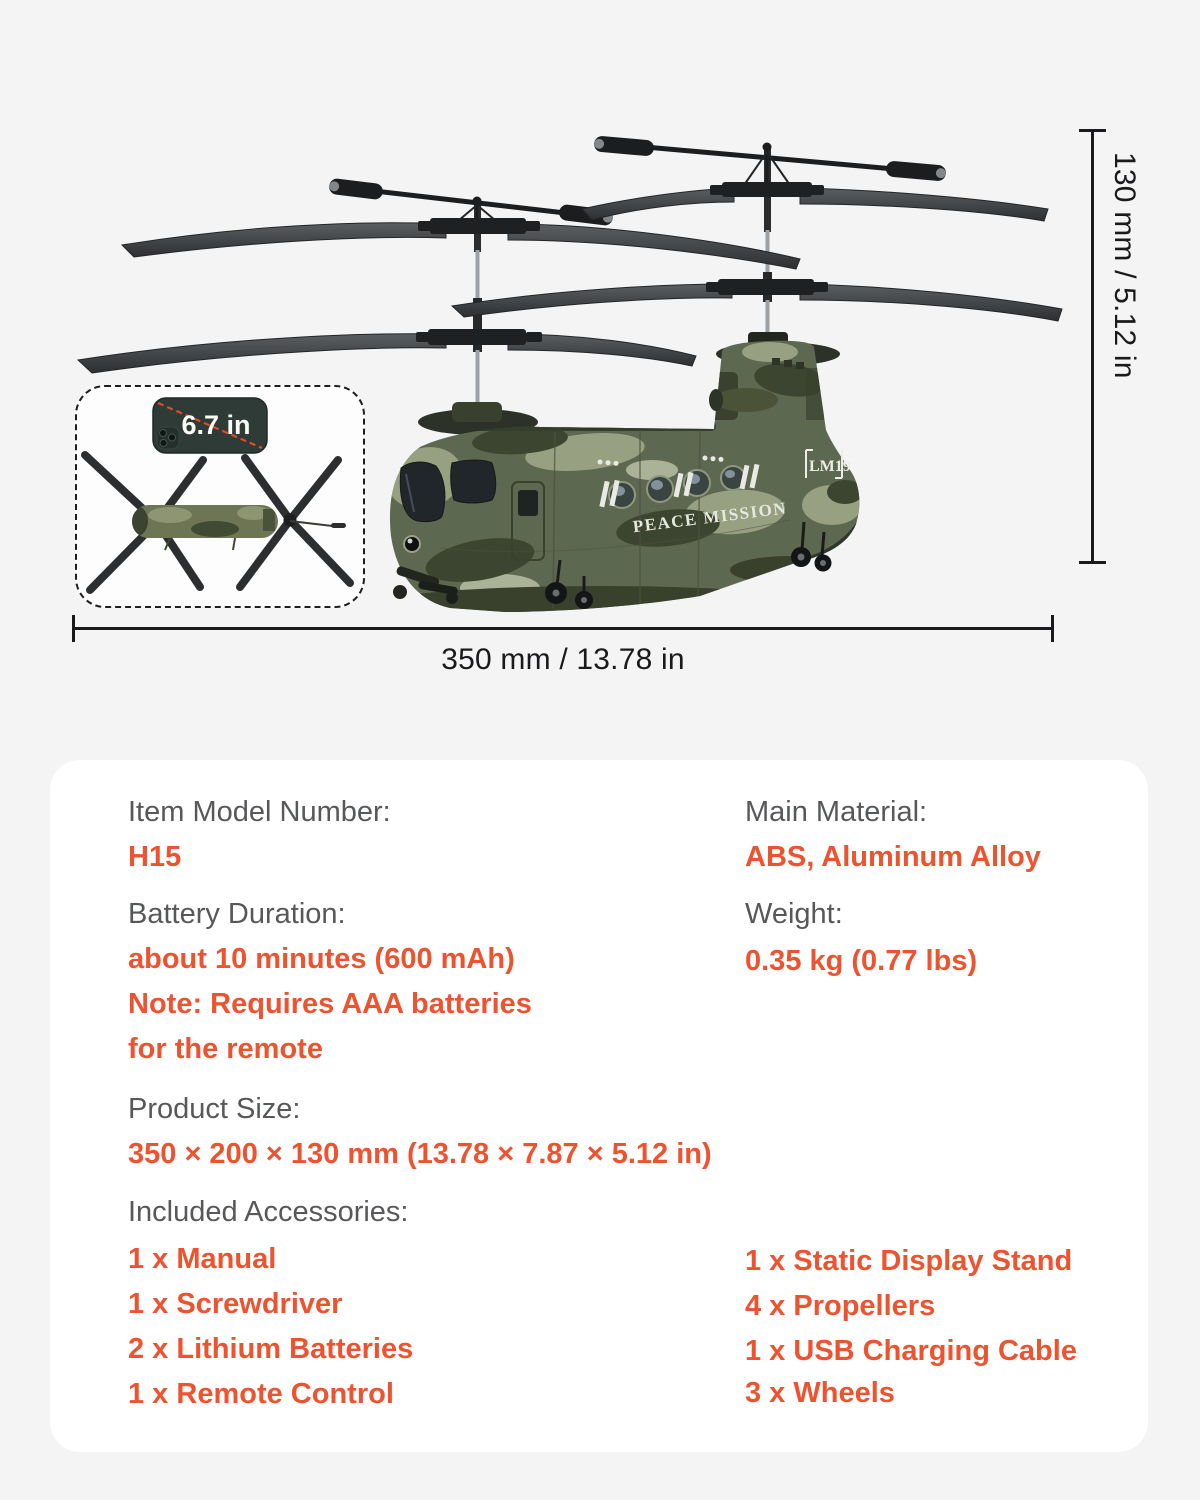 The image size is (1200, 1500). What do you see at coordinates (237, 914) in the screenshot?
I see `battery-duration-label: Battery Duration:` at bounding box center [237, 914].